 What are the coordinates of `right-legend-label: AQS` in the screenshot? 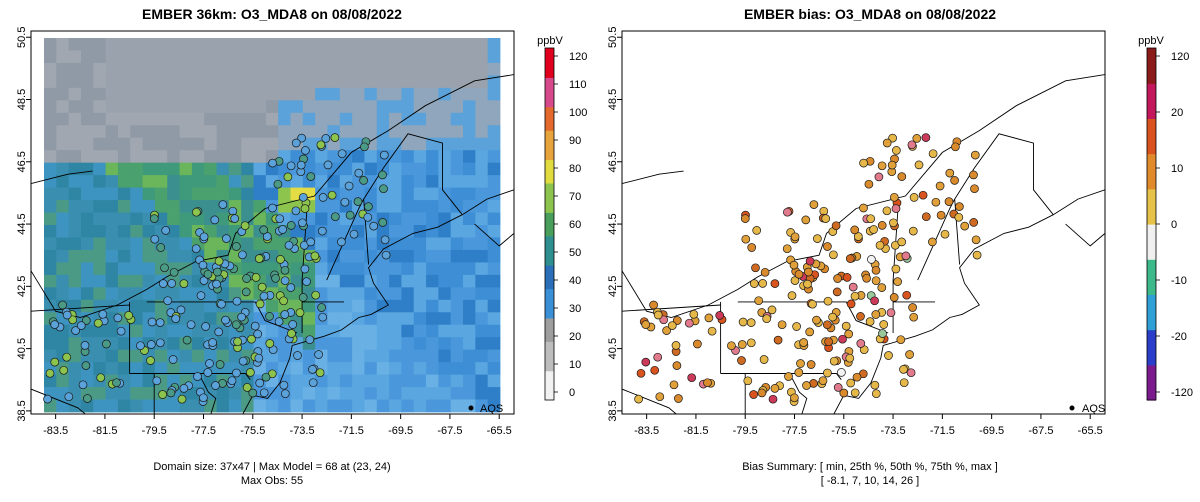 It's located at (1093, 409).